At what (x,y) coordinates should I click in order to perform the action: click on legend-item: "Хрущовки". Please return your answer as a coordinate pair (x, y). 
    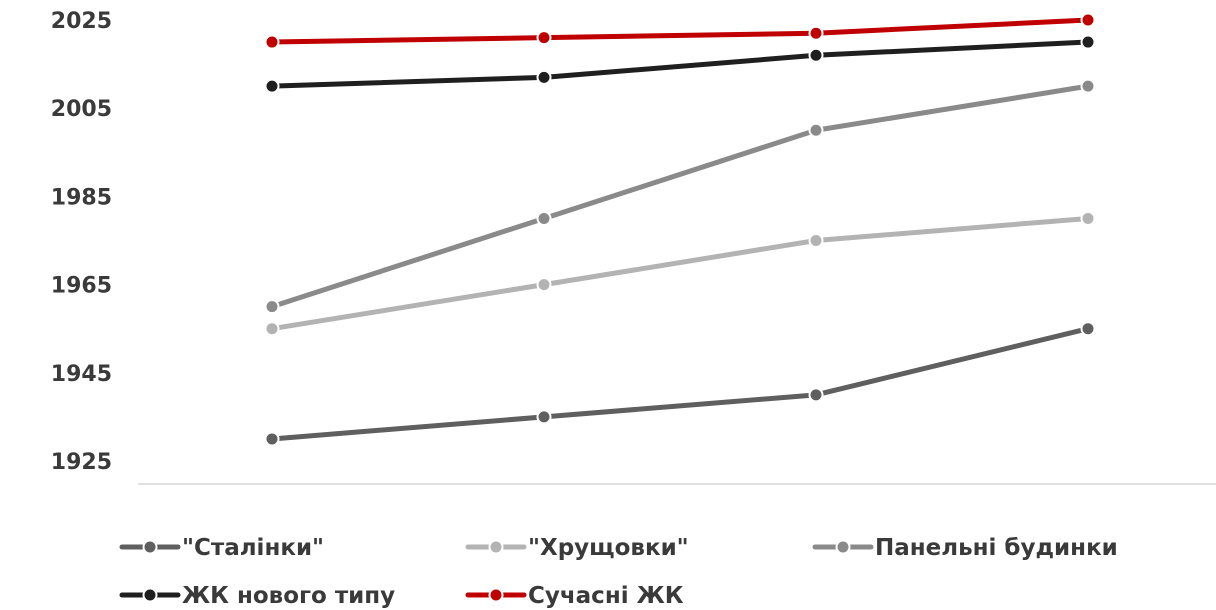
    Looking at the image, I should click on (577, 548).